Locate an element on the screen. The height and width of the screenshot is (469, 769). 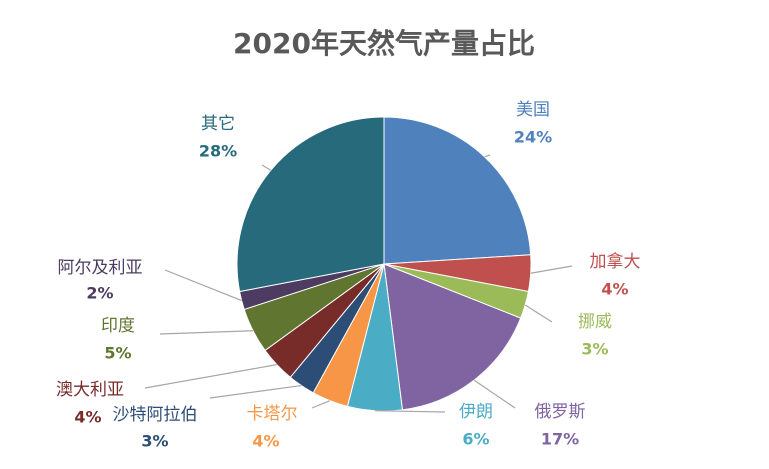
slice-label: 美国 is located at coordinates (533, 110).